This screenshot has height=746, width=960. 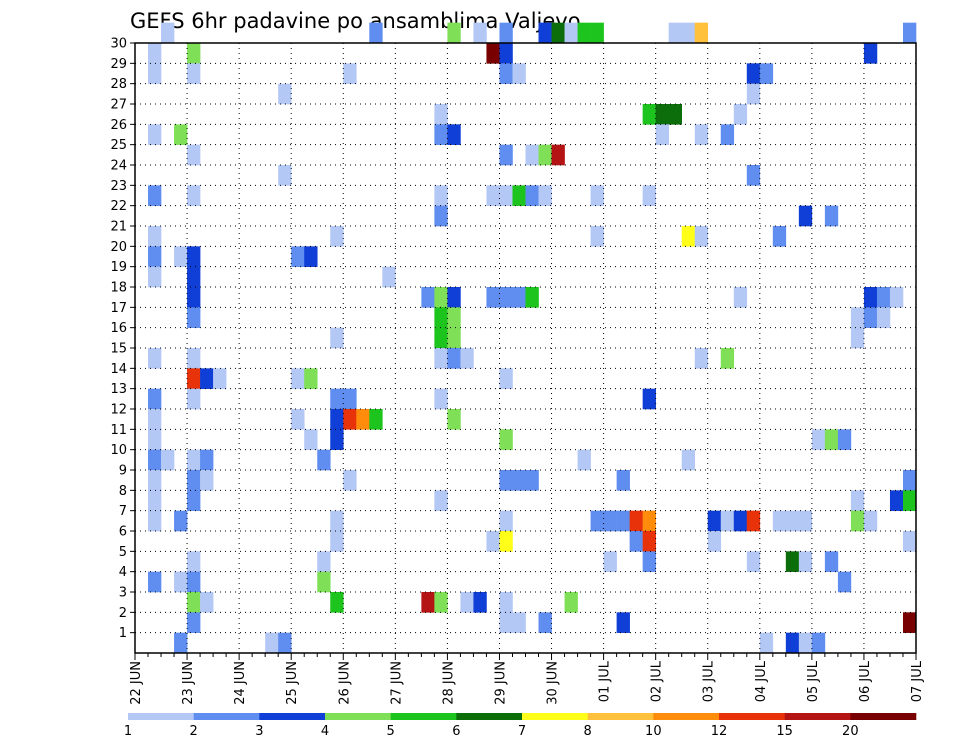 What do you see at coordinates (123, 471) in the screenshot?
I see `y-tick-label: 9` at bounding box center [123, 471].